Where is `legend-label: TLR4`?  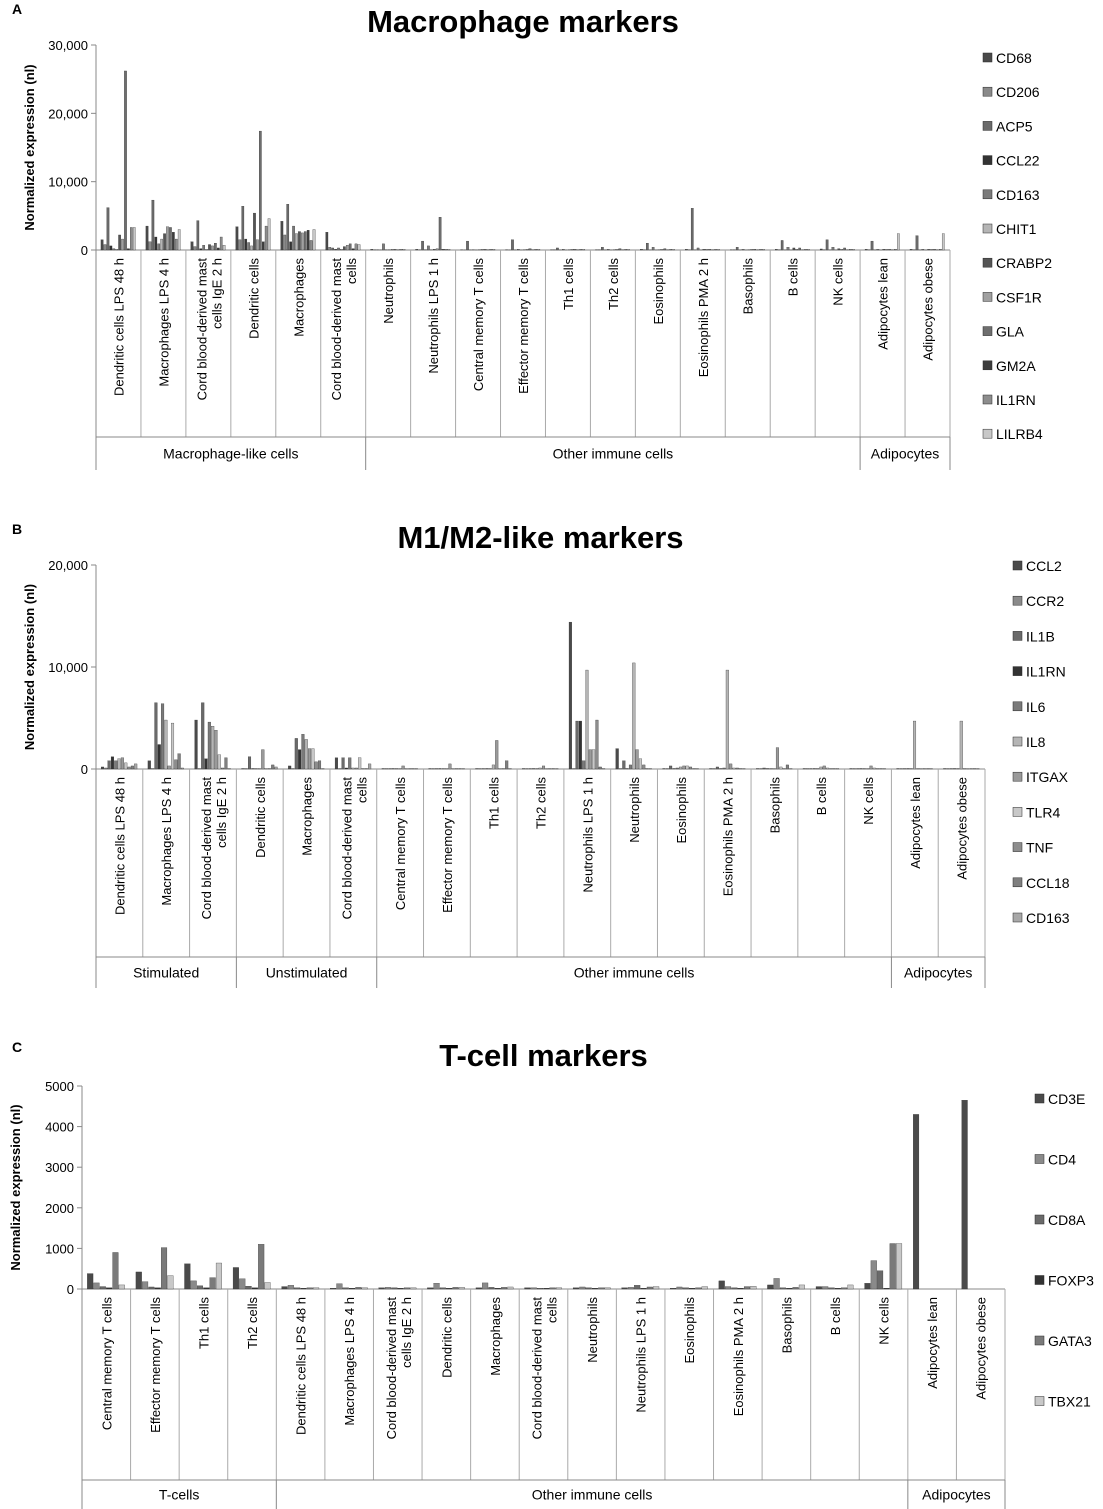 legend-label: TLR4 is located at coordinates (1043, 812).